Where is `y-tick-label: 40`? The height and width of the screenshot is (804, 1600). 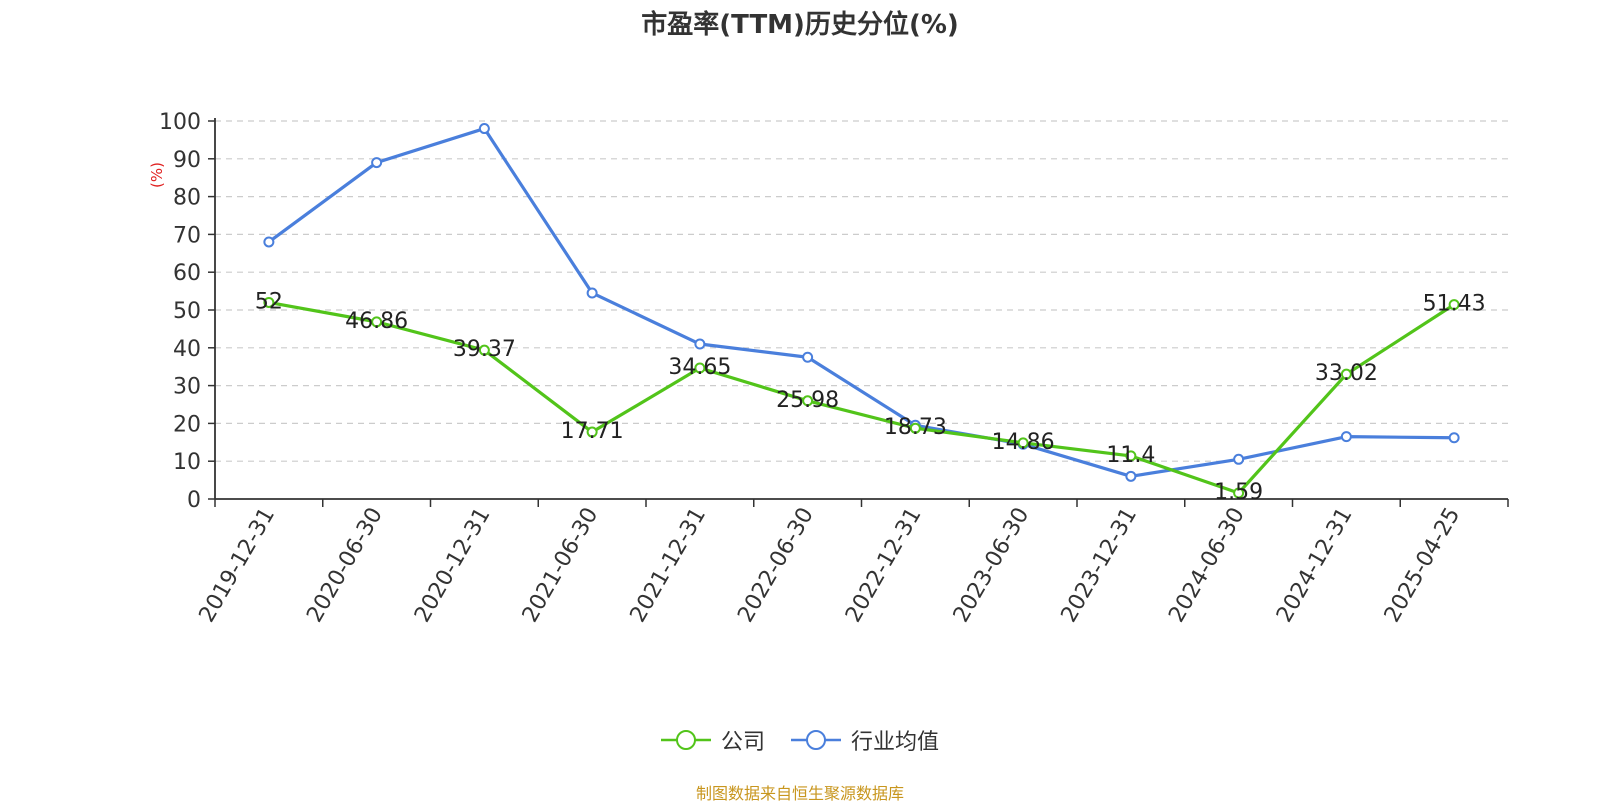
y-tick-label: 40 is located at coordinates (187, 349).